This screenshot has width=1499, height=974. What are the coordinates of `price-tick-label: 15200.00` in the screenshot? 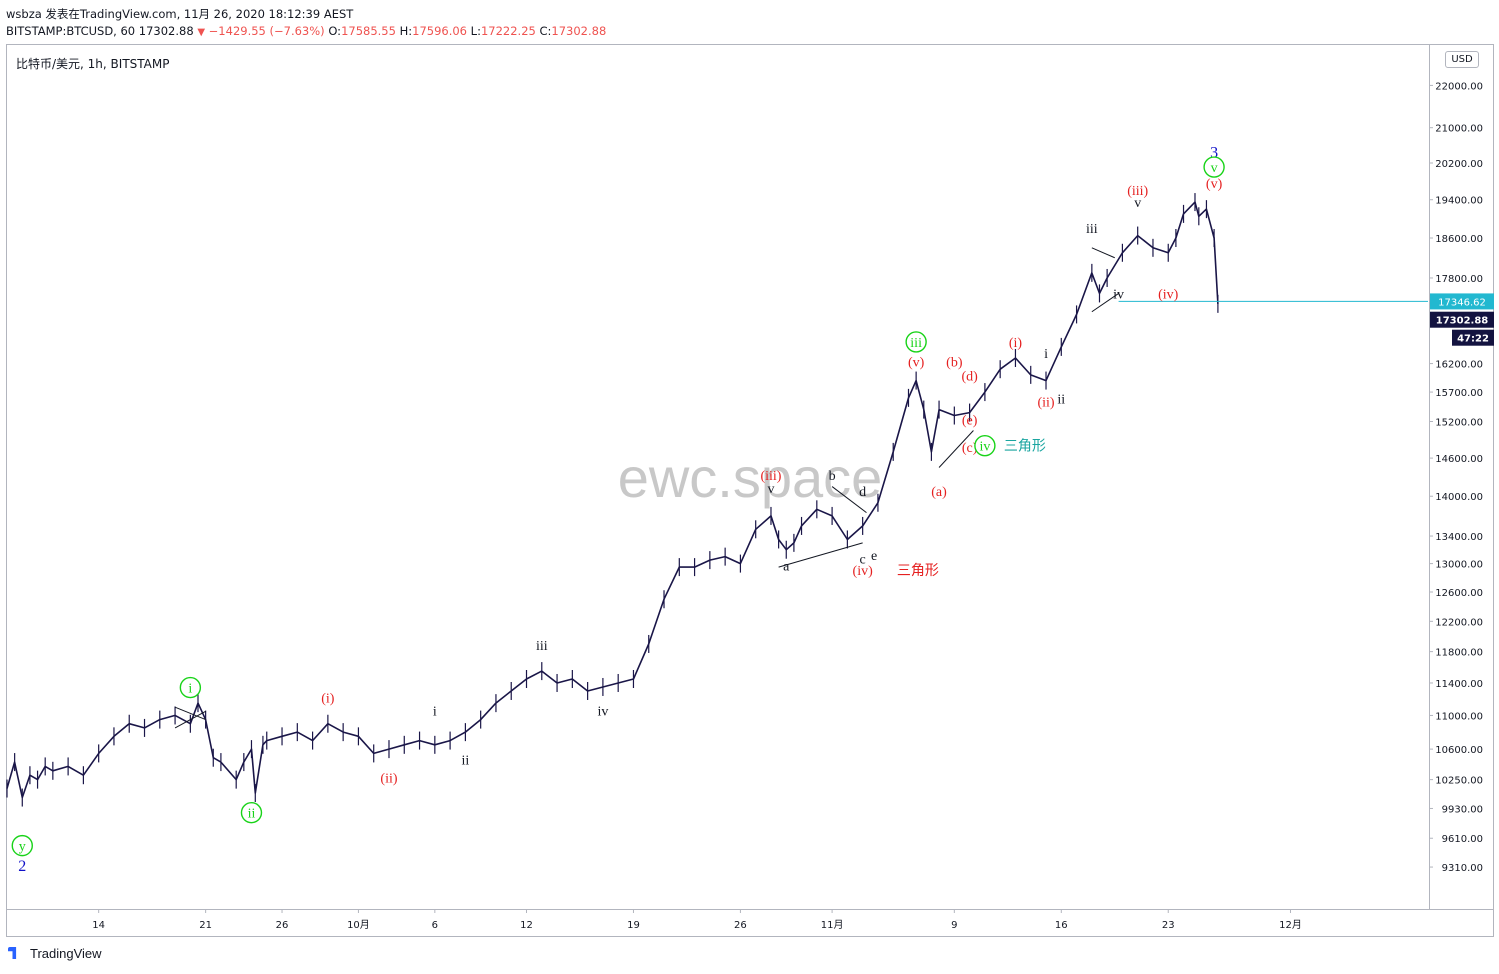 It's located at (1459, 422).